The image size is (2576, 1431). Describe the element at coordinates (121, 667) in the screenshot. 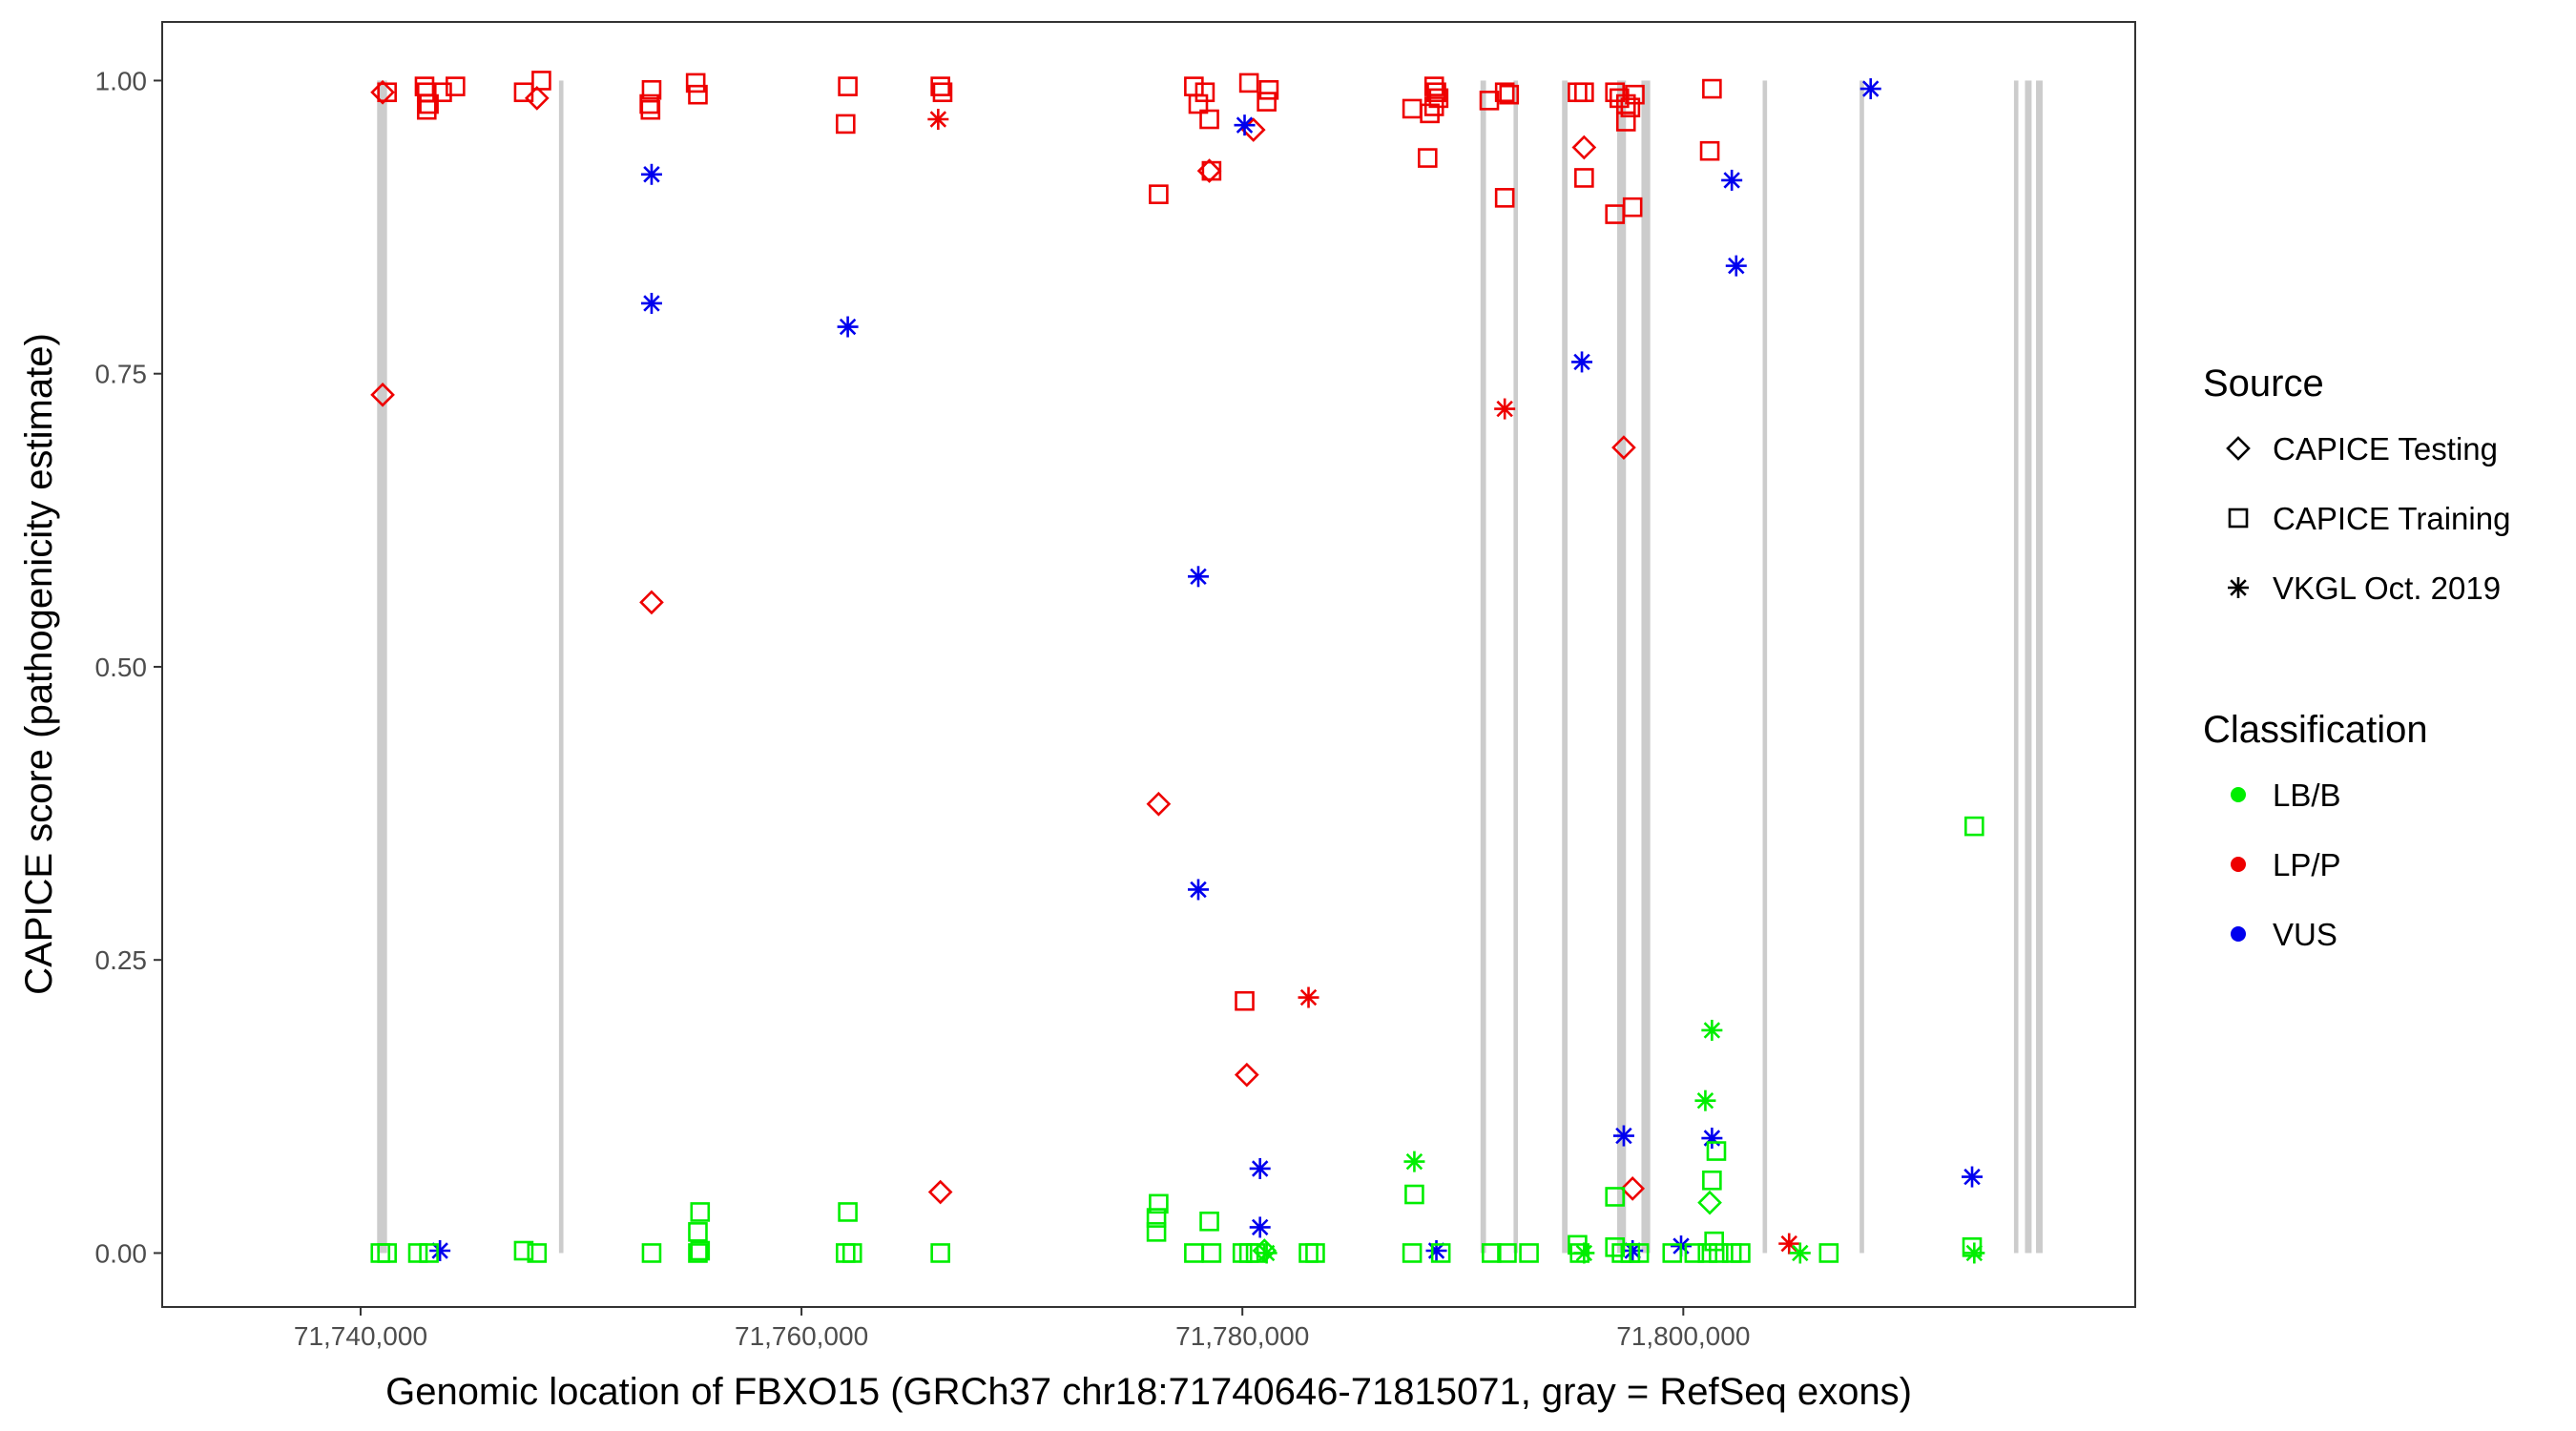

I see `y-tick-label: 0.50` at that location.